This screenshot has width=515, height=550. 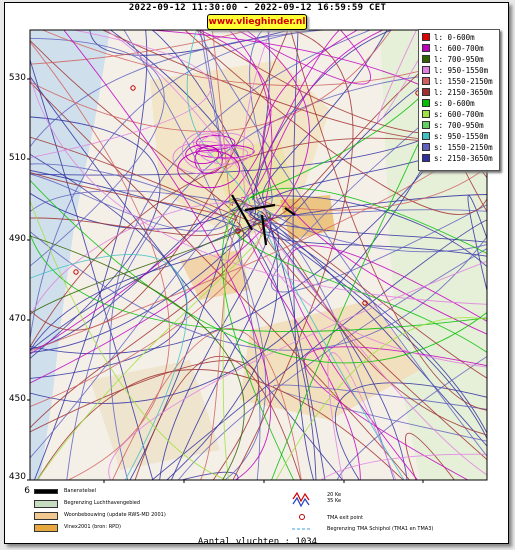 I want to click on legend-label: s: 950-1550m, so click(x=461, y=136).